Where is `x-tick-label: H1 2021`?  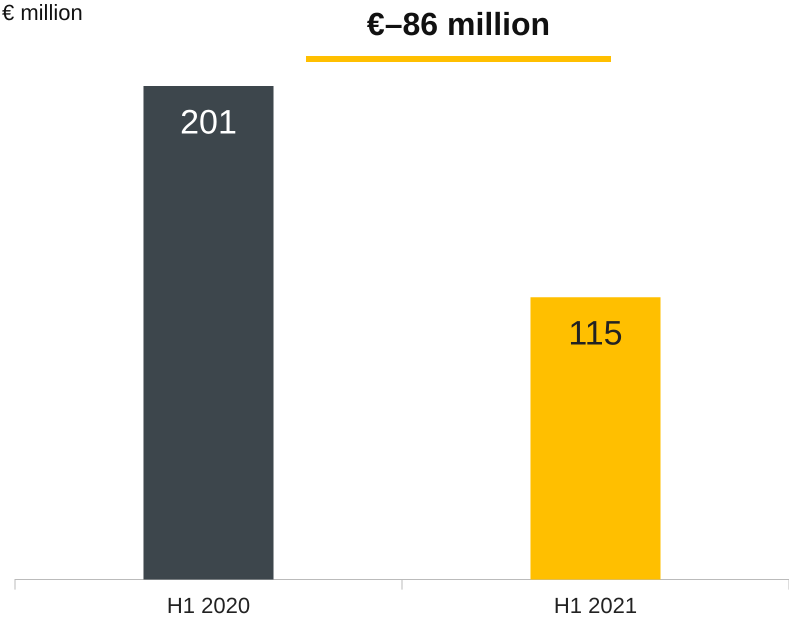
x-tick-label: H1 2021 is located at coordinates (596, 605).